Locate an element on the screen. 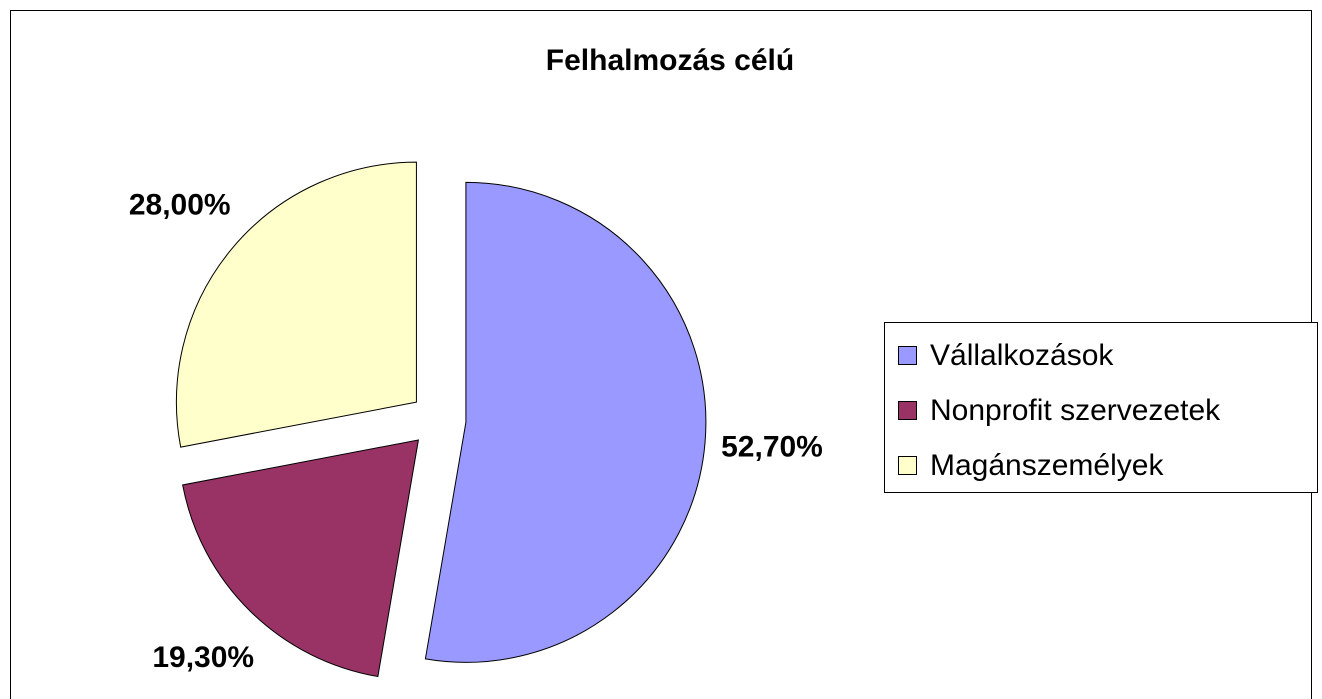 The image size is (1322, 699). legend-label: Vállalkozások is located at coordinates (1022, 355).